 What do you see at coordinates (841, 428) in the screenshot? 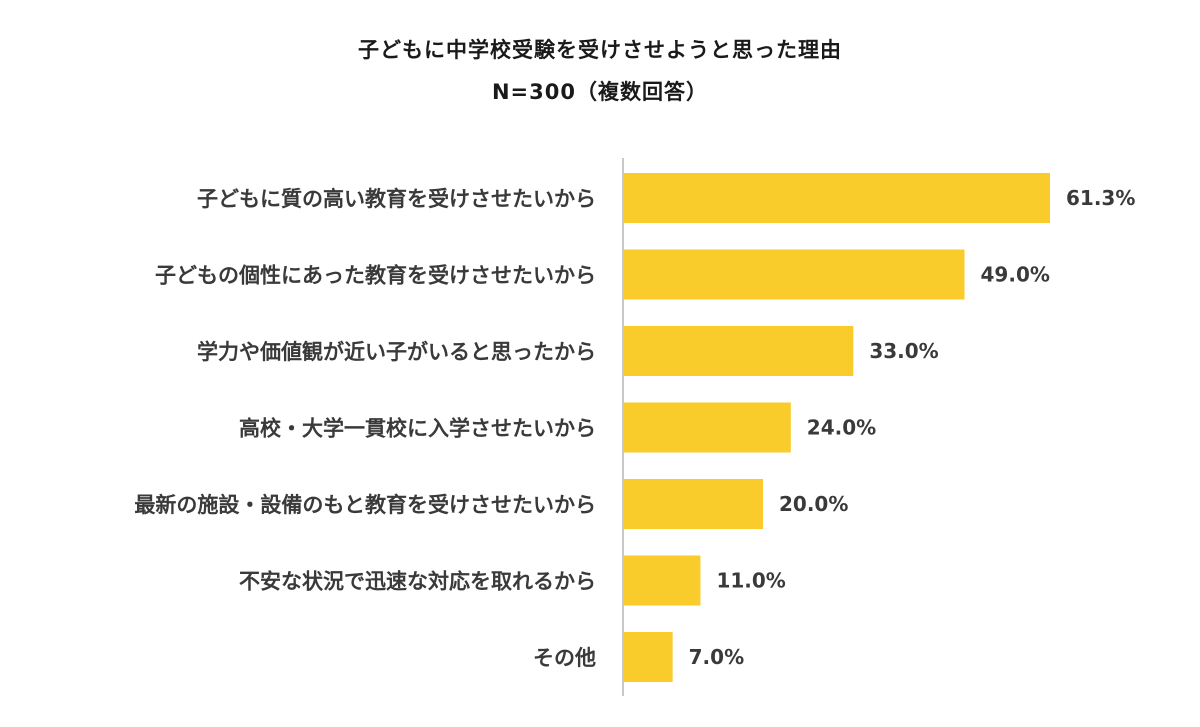
I see `data-label: 24.0%` at bounding box center [841, 428].